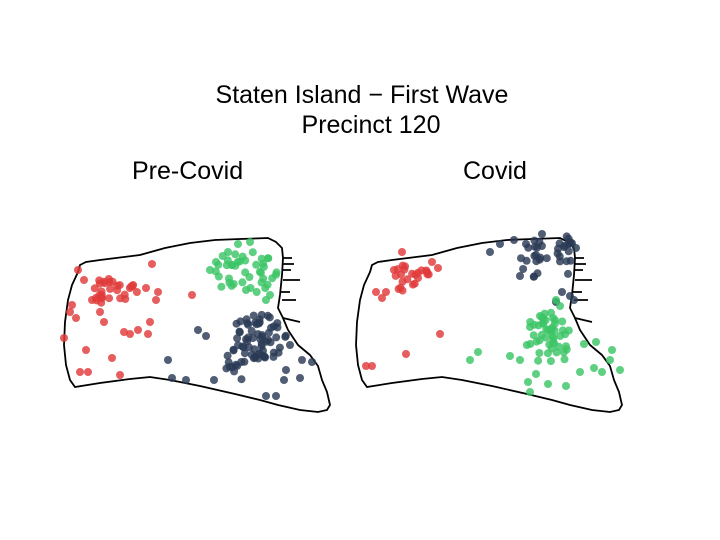 The height and width of the screenshot is (540, 720). What do you see at coordinates (371, 125) in the screenshot?
I see `map-title-line-2: Precinct 120` at bounding box center [371, 125].